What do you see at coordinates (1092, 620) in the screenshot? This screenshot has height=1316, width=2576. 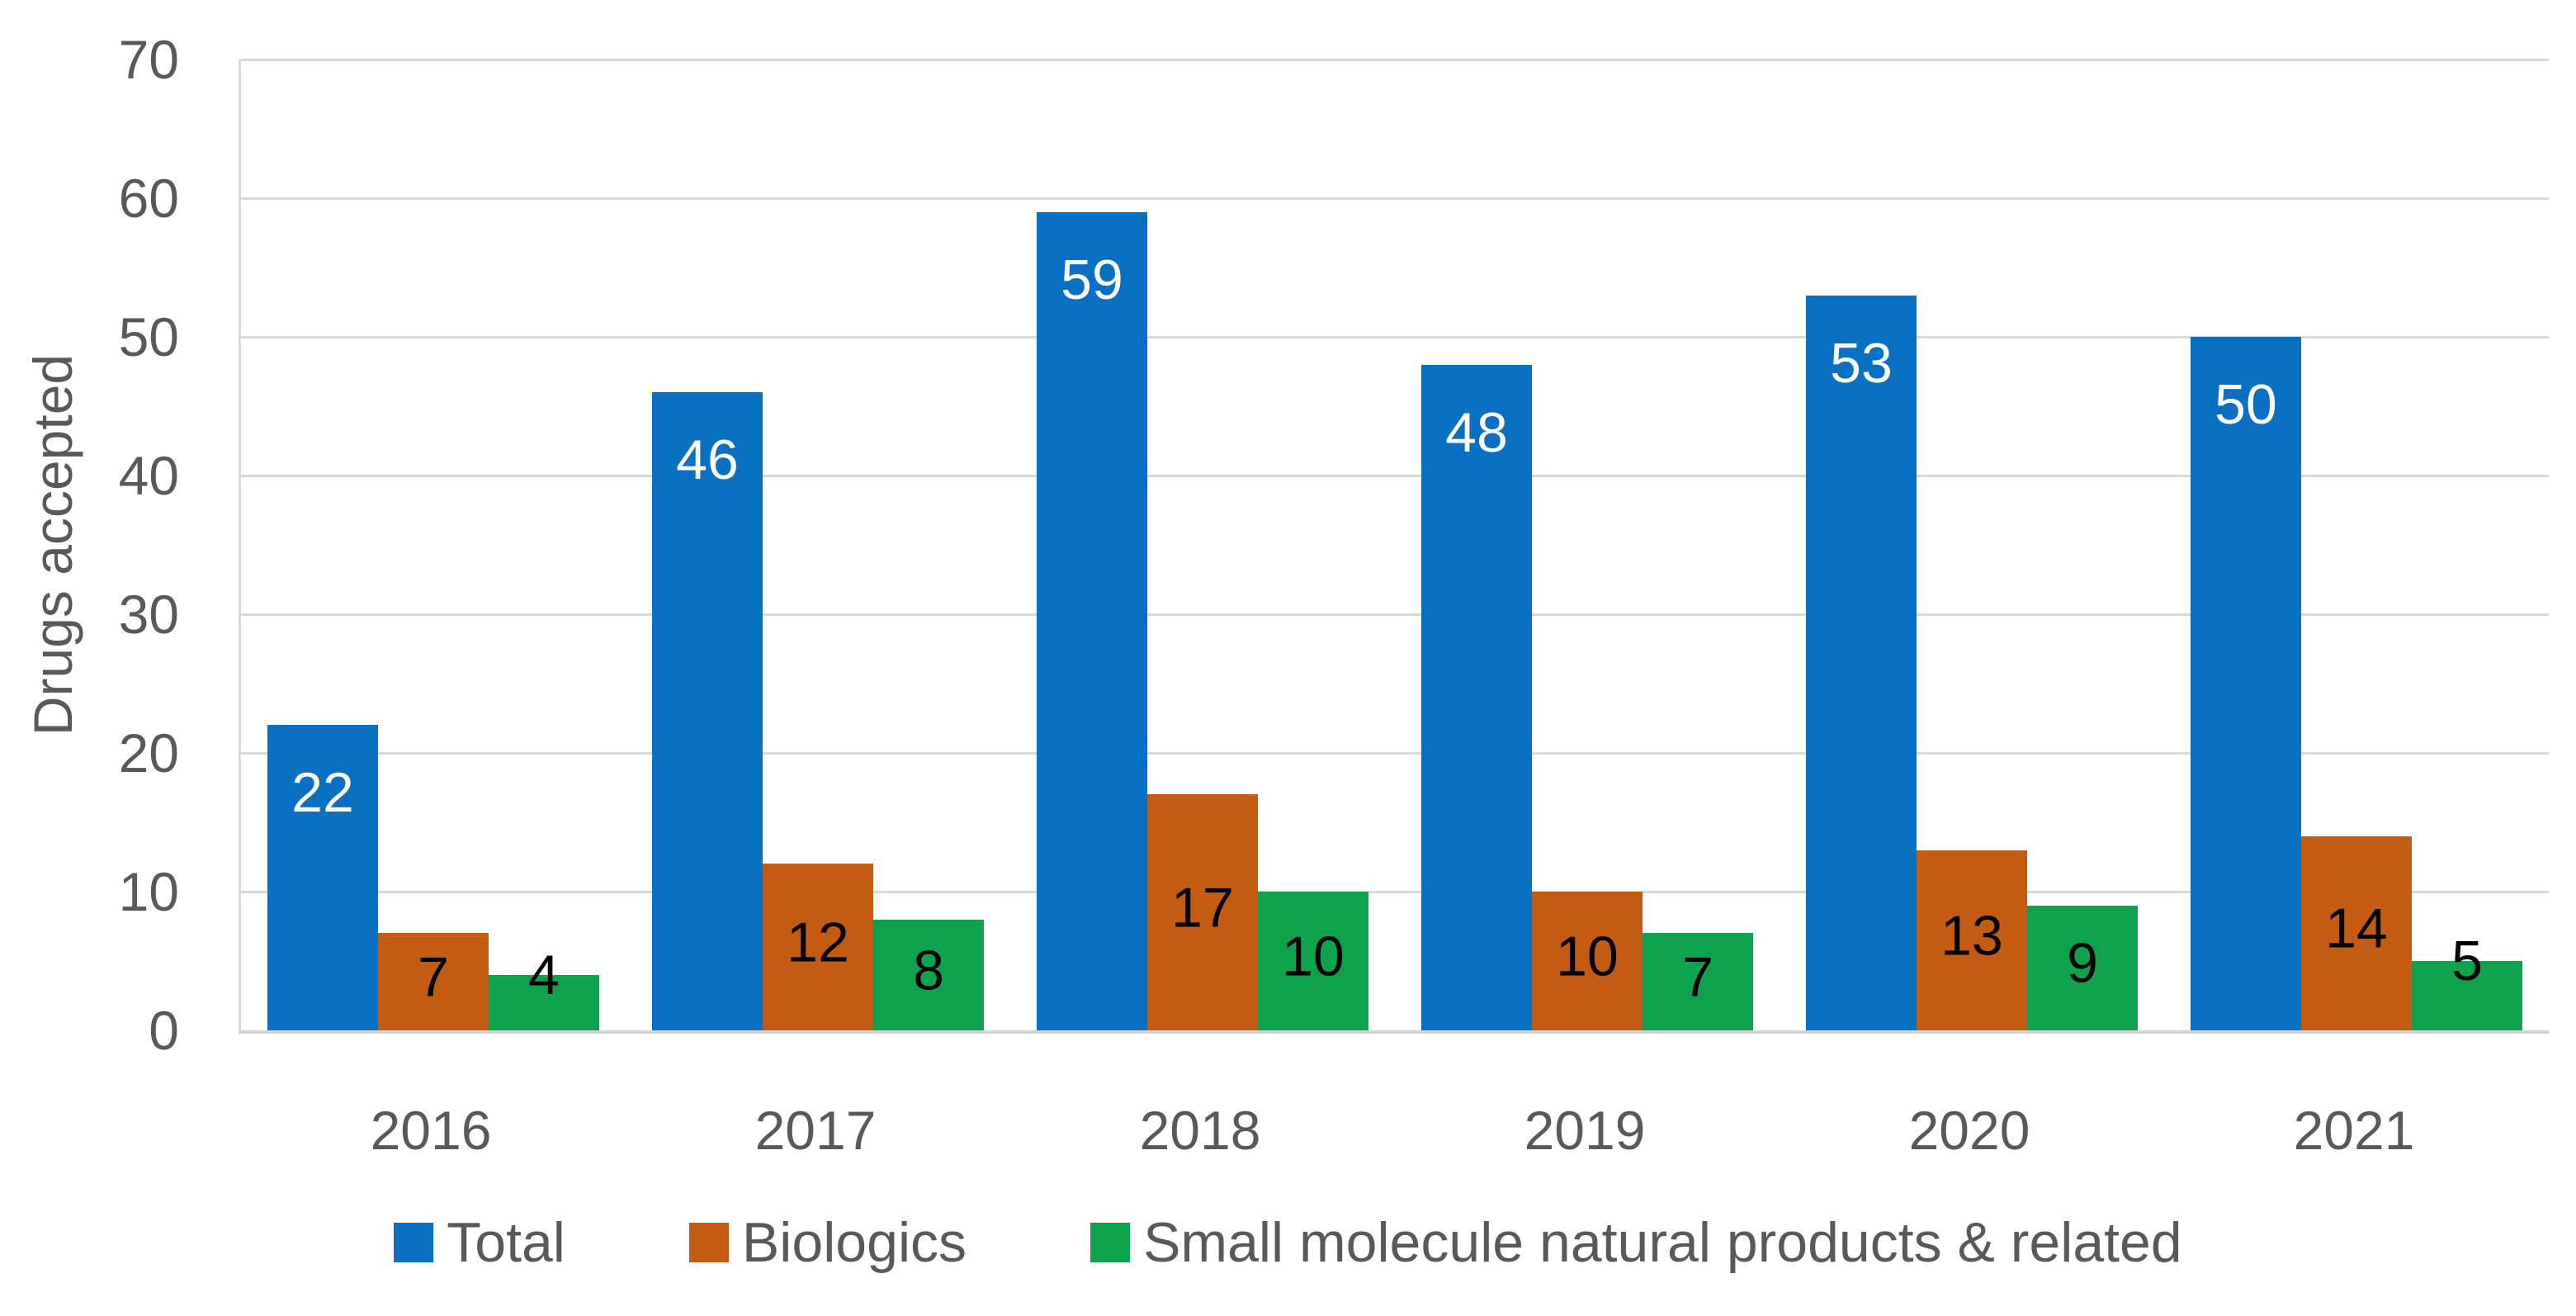 I see `bar-total-2018: 59` at bounding box center [1092, 620].